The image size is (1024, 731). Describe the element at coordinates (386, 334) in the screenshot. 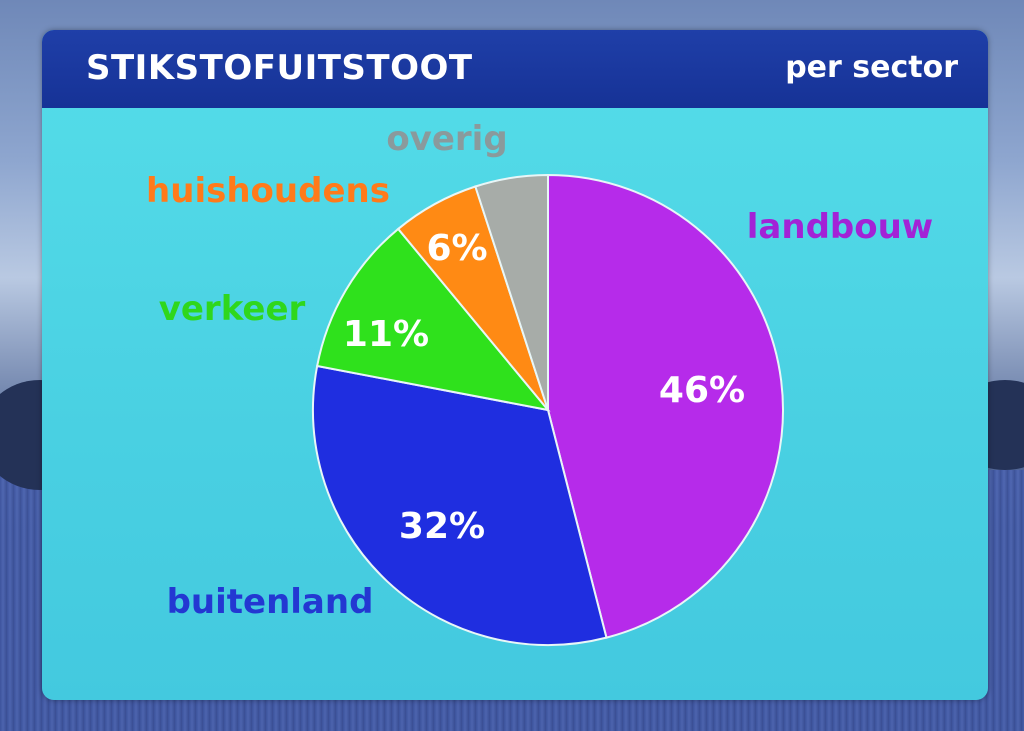

I see `value-label-verkeer: 11%` at that location.